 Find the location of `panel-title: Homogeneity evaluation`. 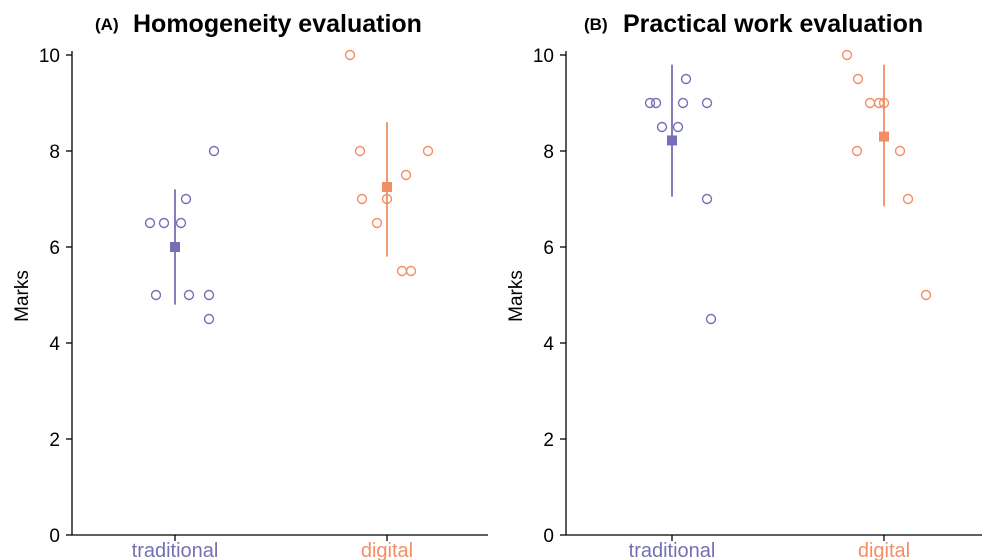

panel-title: Homogeneity evaluation is located at coordinates (277, 24).